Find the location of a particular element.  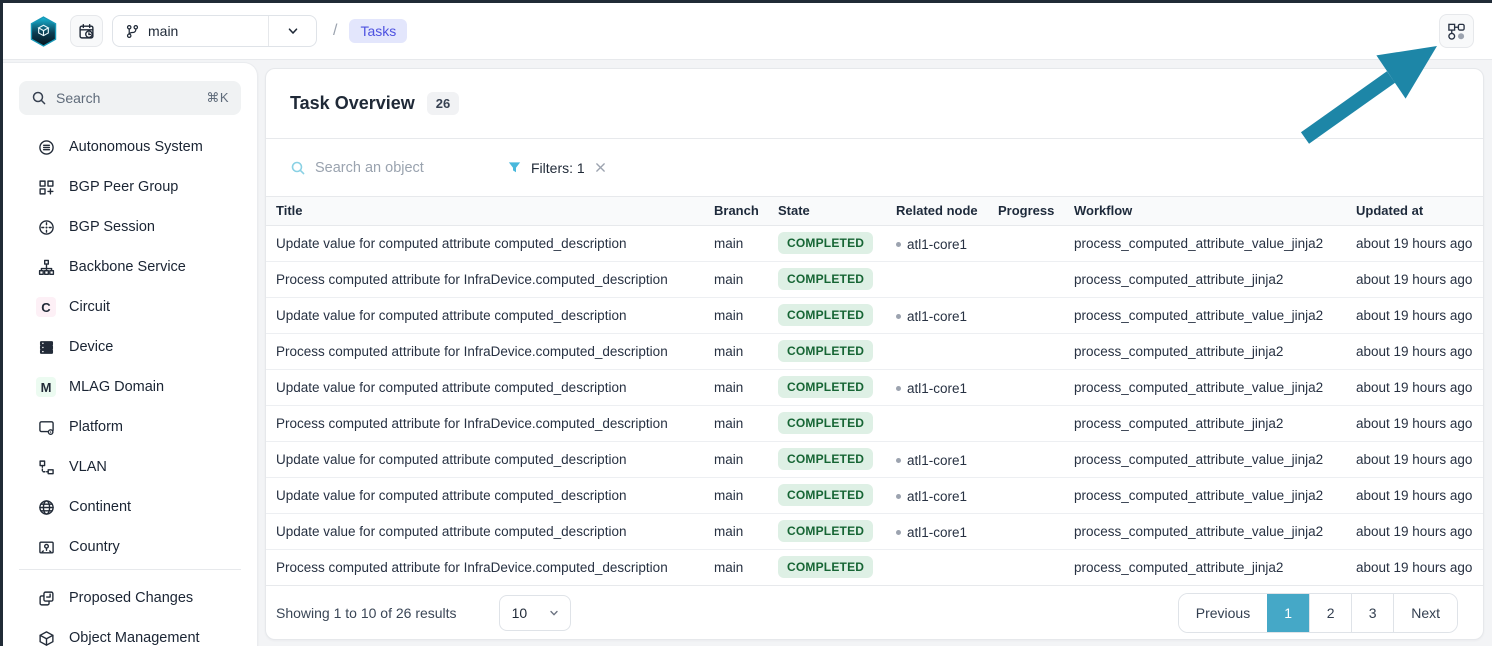

sidebar-item-autonomous-system: Autonomous System is located at coordinates (130, 147).